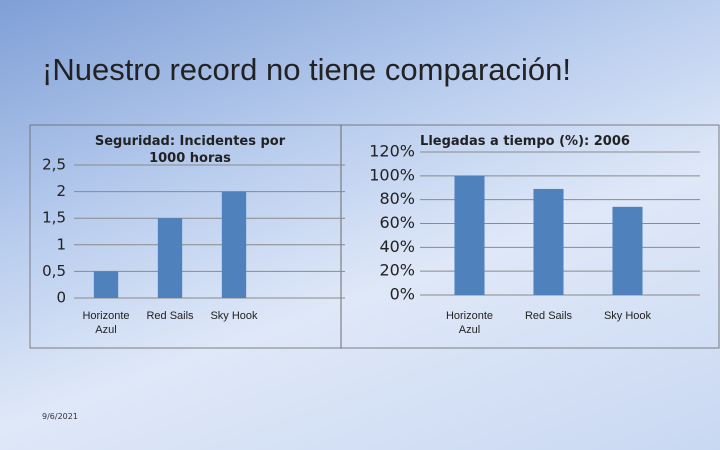 The height and width of the screenshot is (450, 720). Describe the element at coordinates (61, 298) in the screenshot. I see `y-tick-label: 0` at that location.